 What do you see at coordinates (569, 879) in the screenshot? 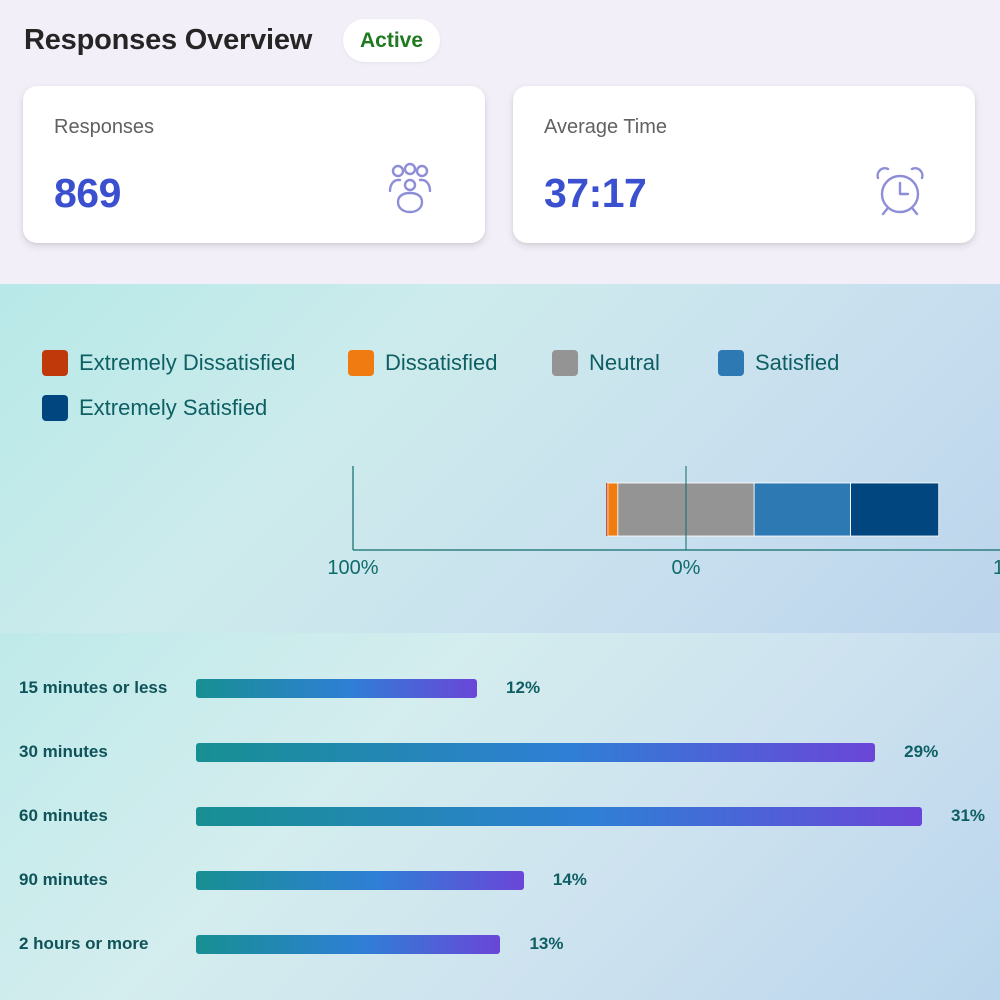
I see `duration-value: 14%` at bounding box center [569, 879].